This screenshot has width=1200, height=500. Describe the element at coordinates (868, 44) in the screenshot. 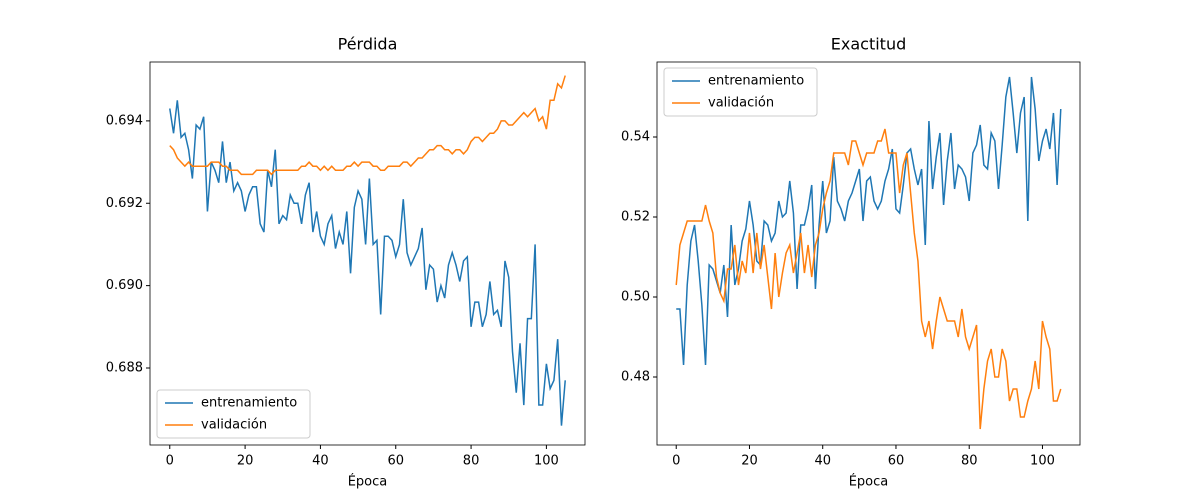

I see `chart-title: Exactitud` at that location.